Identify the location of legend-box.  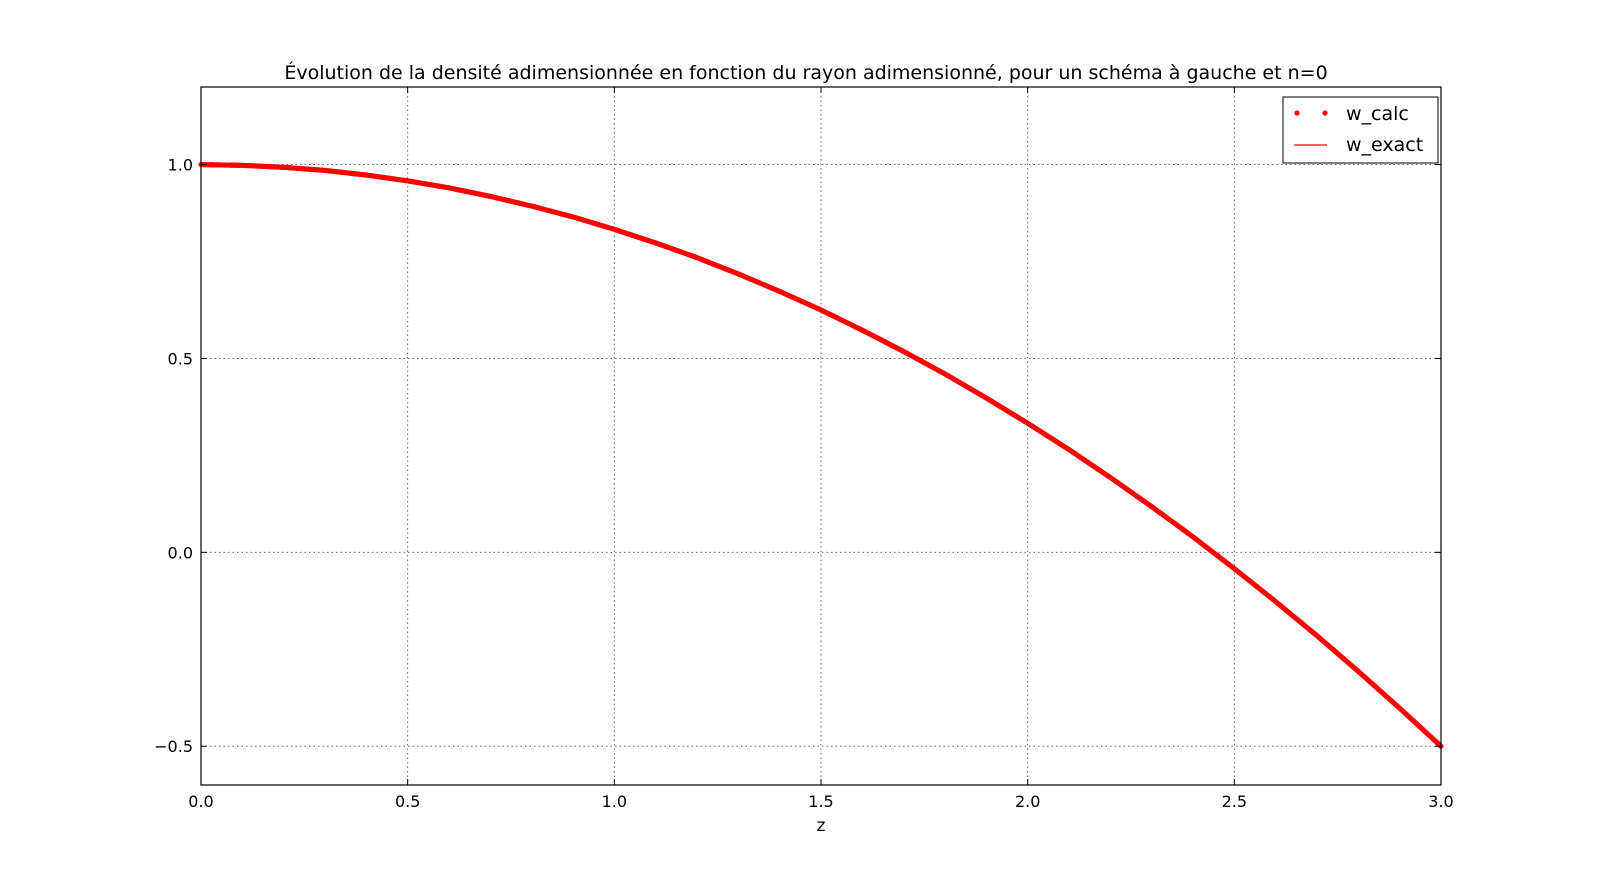
(1360, 130).